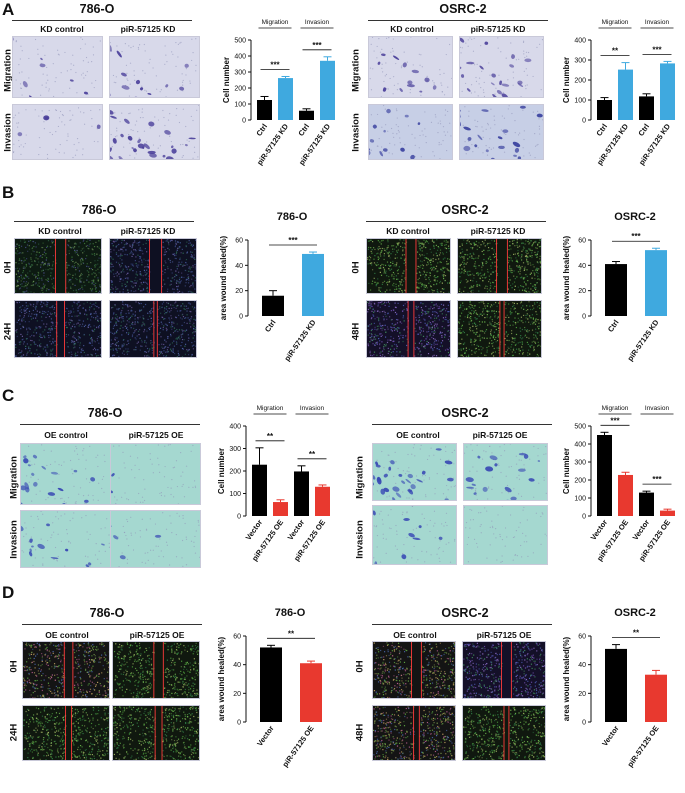 Image resolution: width=685 pixels, height=793 pixels. I want to click on x-tick-label: piR-57125 OE, so click(298, 746).